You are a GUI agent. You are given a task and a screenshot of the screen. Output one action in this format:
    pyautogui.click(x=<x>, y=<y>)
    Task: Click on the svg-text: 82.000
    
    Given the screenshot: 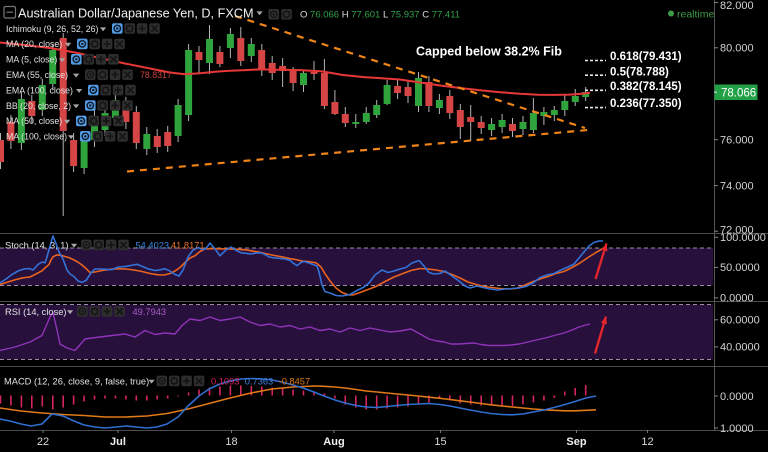 What is the action you would take?
    pyautogui.click(x=737, y=6)
    